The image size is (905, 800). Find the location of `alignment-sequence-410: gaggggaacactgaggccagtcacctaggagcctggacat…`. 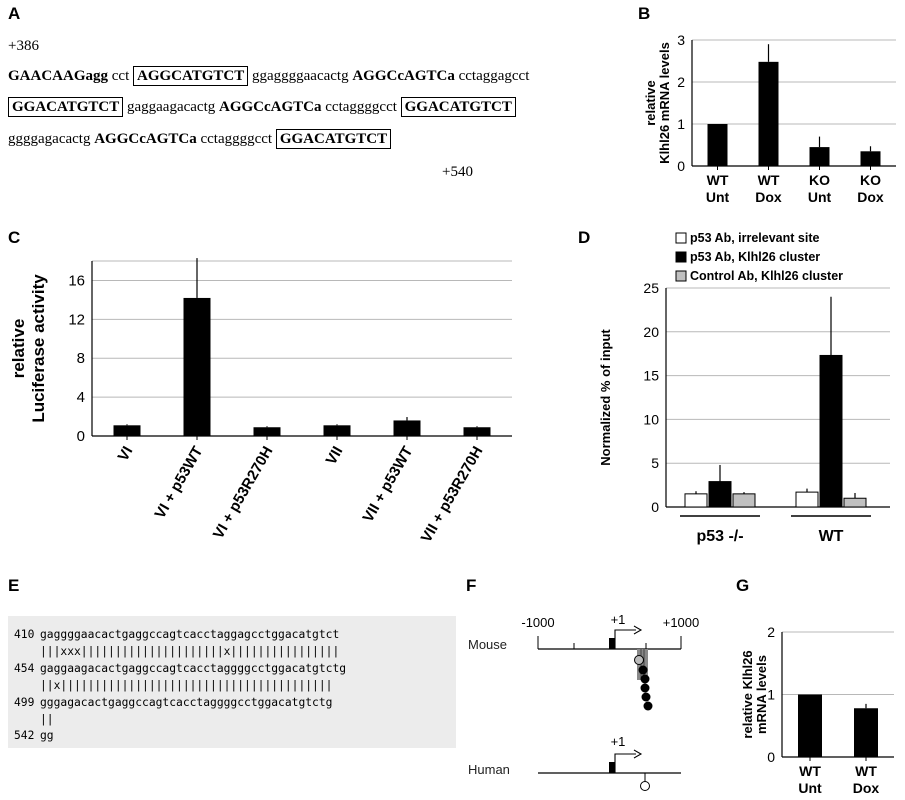

alignment-sequence-410: gaggggaacactgaggccagtcacctaggagcctggacat… is located at coordinates (190, 634).